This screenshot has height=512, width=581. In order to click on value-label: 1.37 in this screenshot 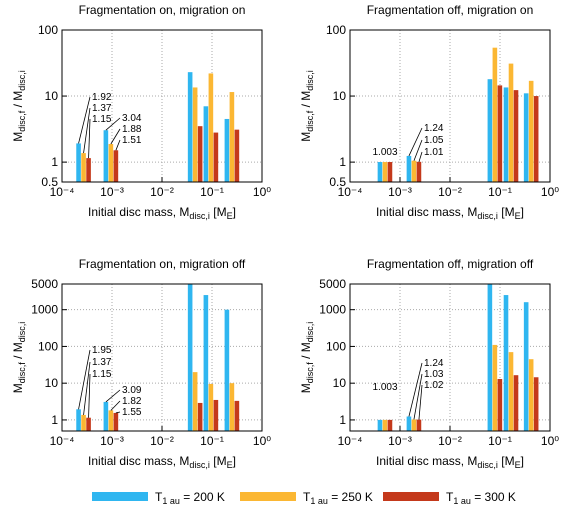, I will do `click(102, 108)`.